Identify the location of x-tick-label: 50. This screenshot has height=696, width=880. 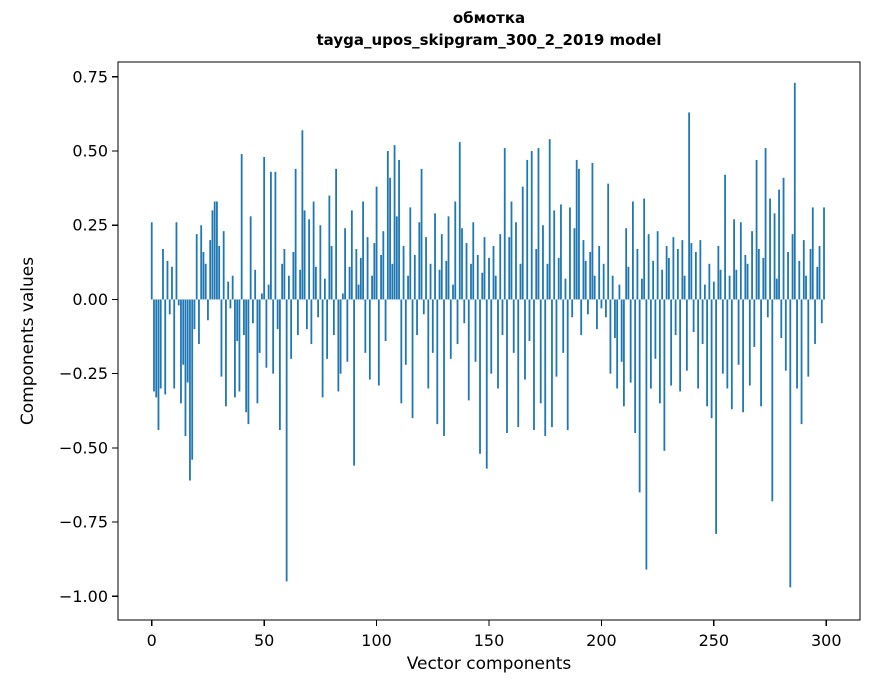
(264, 640).